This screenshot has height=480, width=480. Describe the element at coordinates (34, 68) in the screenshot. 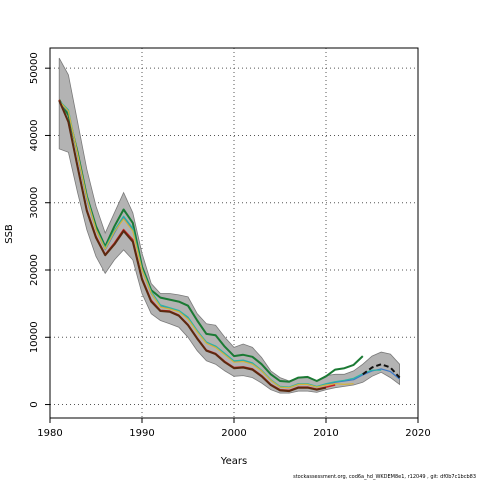

I see `y-tick-label: 50000` at that location.